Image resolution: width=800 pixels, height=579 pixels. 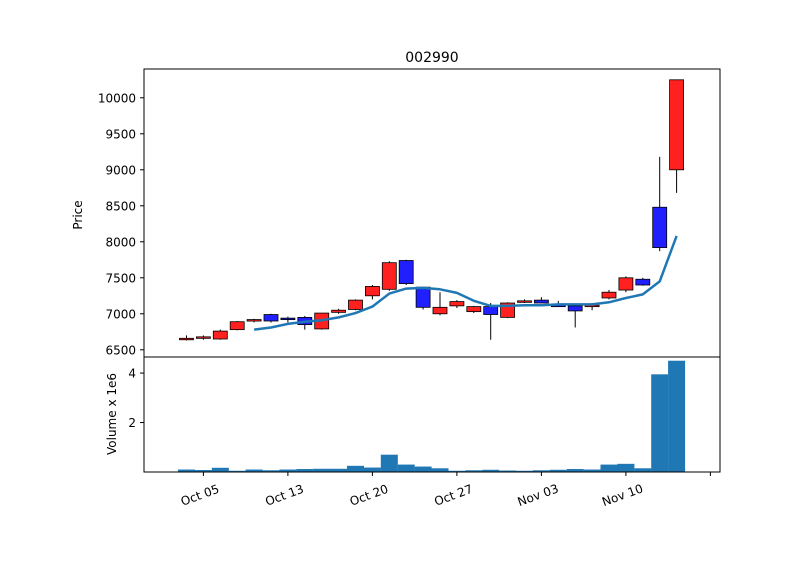 What do you see at coordinates (112, 414) in the screenshot?
I see `volume-axis-label: Volume x 1e6` at bounding box center [112, 414].